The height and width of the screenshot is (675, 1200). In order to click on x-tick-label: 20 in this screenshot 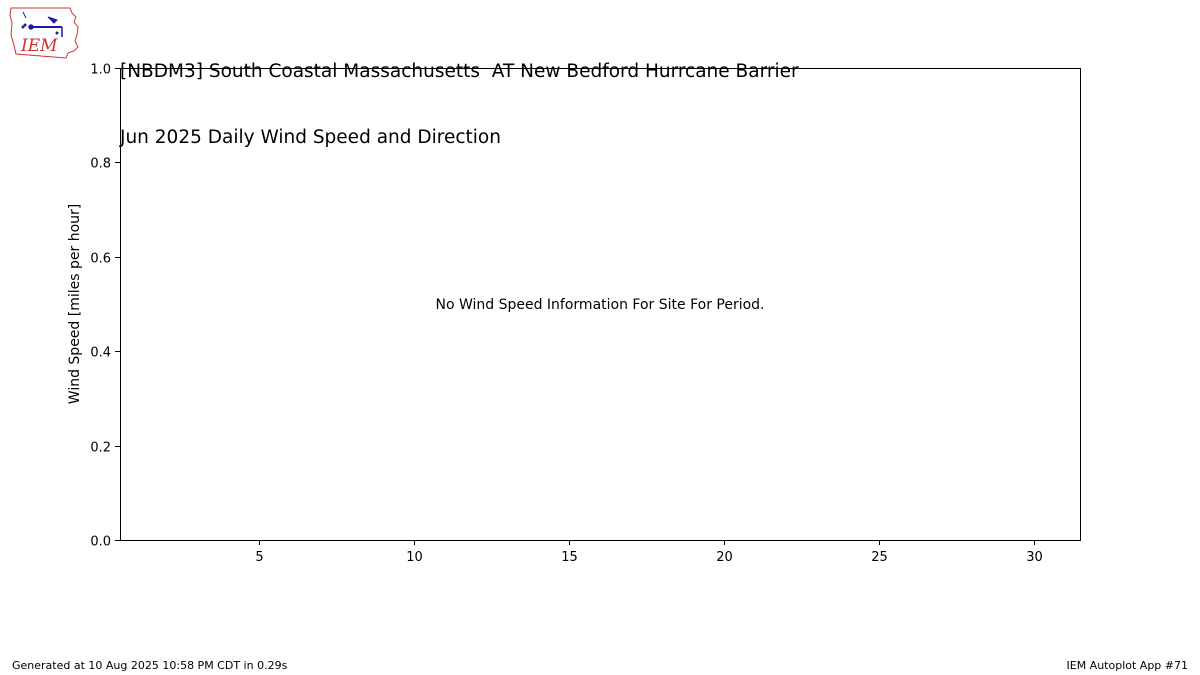, I will do `click(724, 557)`.